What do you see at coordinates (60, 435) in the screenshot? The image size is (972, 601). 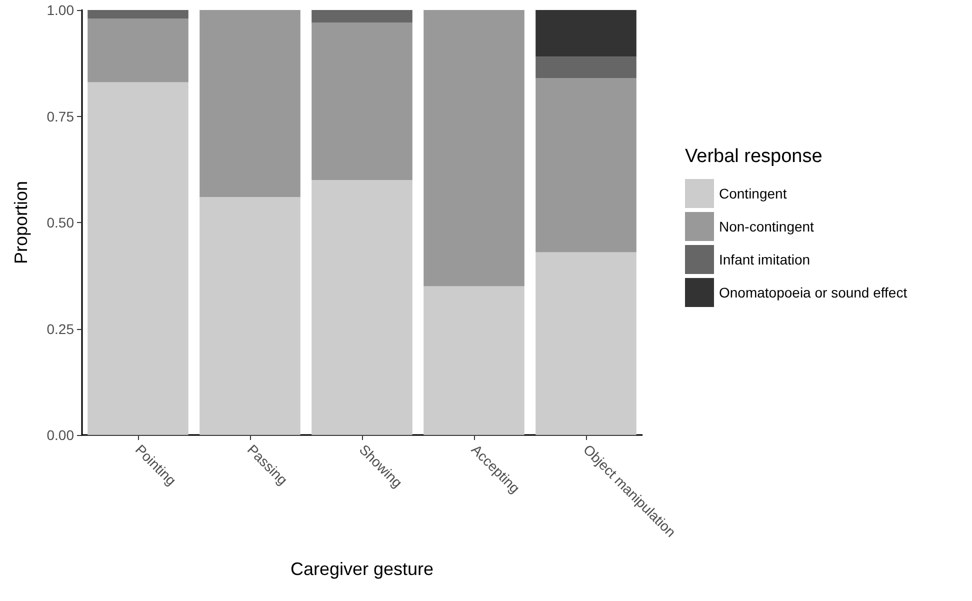 I see `y-tick-label: 0.00` at bounding box center [60, 435].